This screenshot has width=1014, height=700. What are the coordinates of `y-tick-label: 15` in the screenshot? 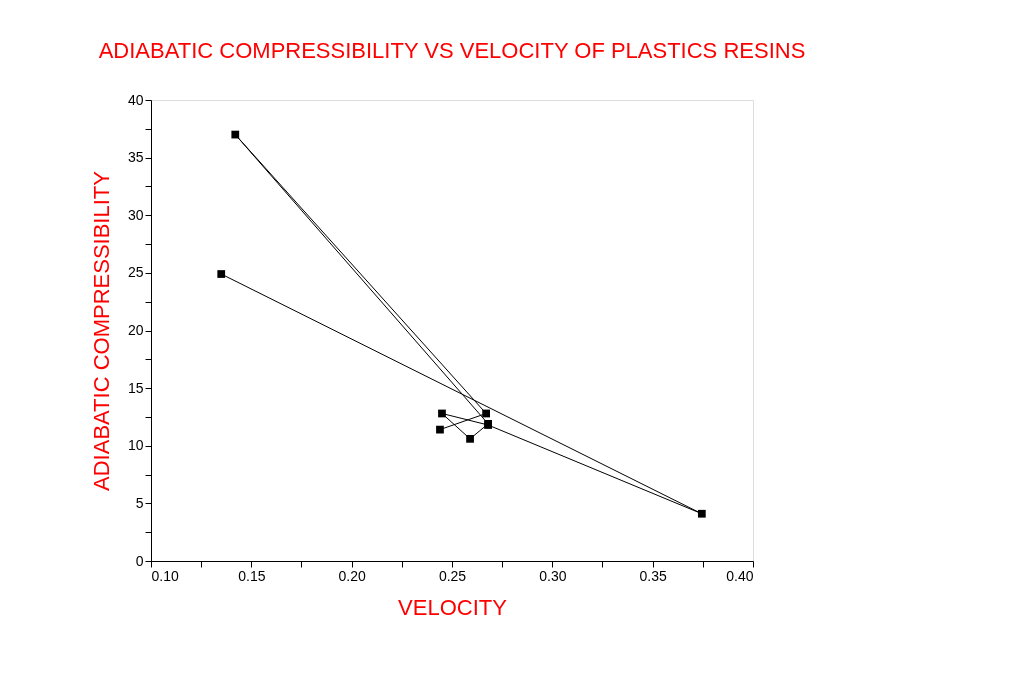 It's located at (135, 387).